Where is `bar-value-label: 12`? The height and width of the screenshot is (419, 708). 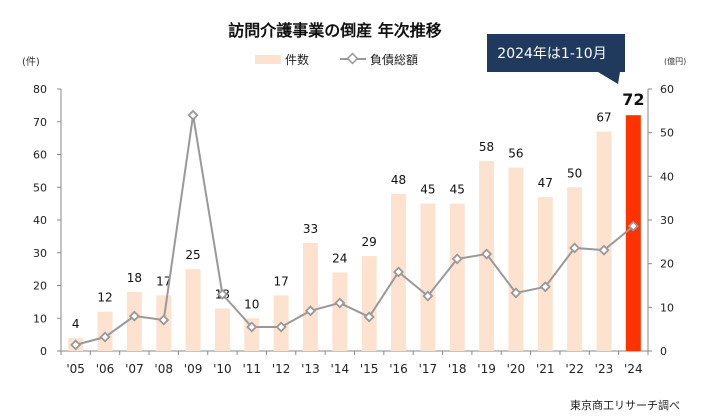
bar-value-label: 12 is located at coordinates (104, 298).